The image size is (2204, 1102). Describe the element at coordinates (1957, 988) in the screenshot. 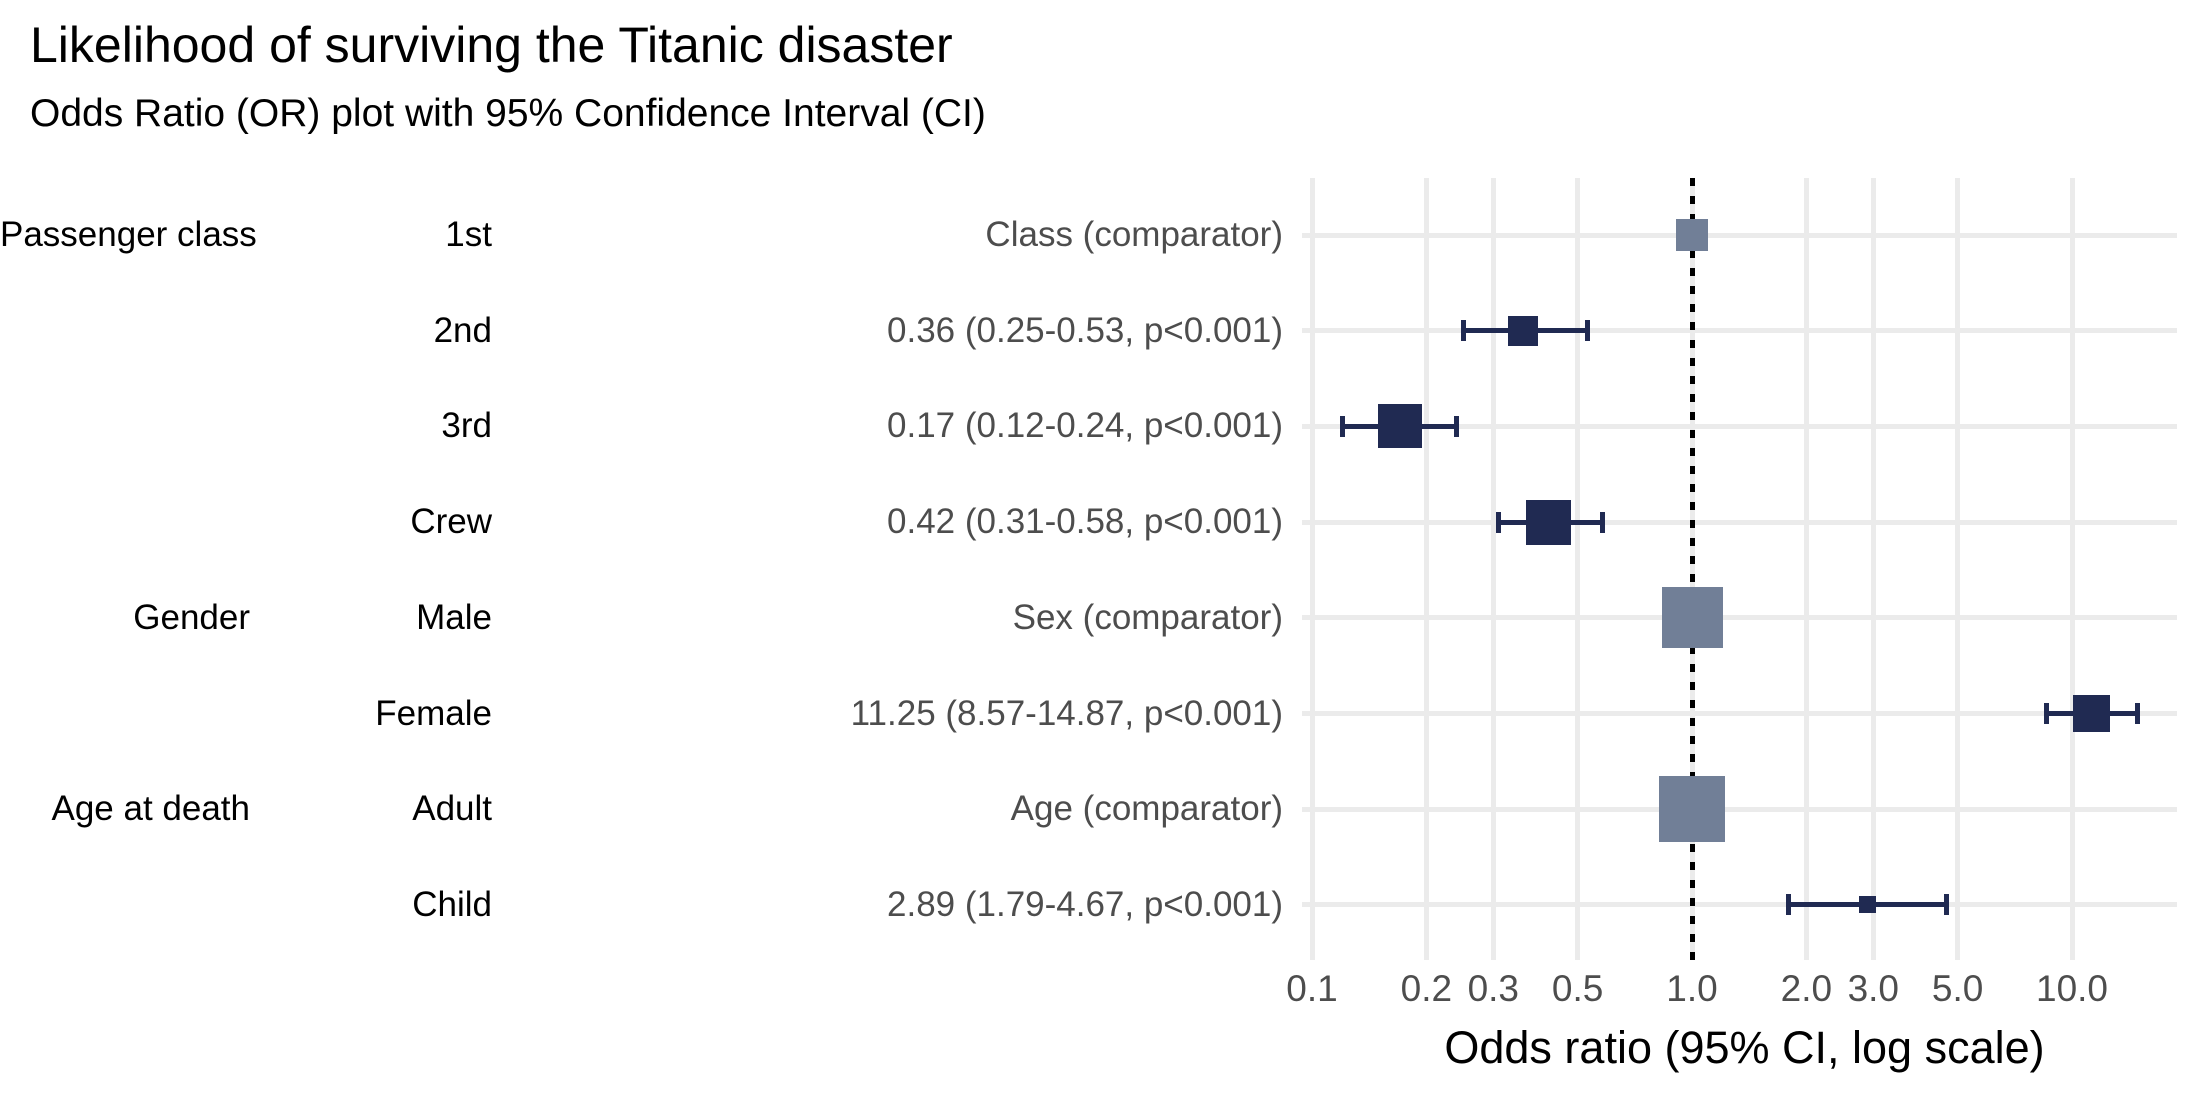

I see `x-tick-label: 5.0` at that location.